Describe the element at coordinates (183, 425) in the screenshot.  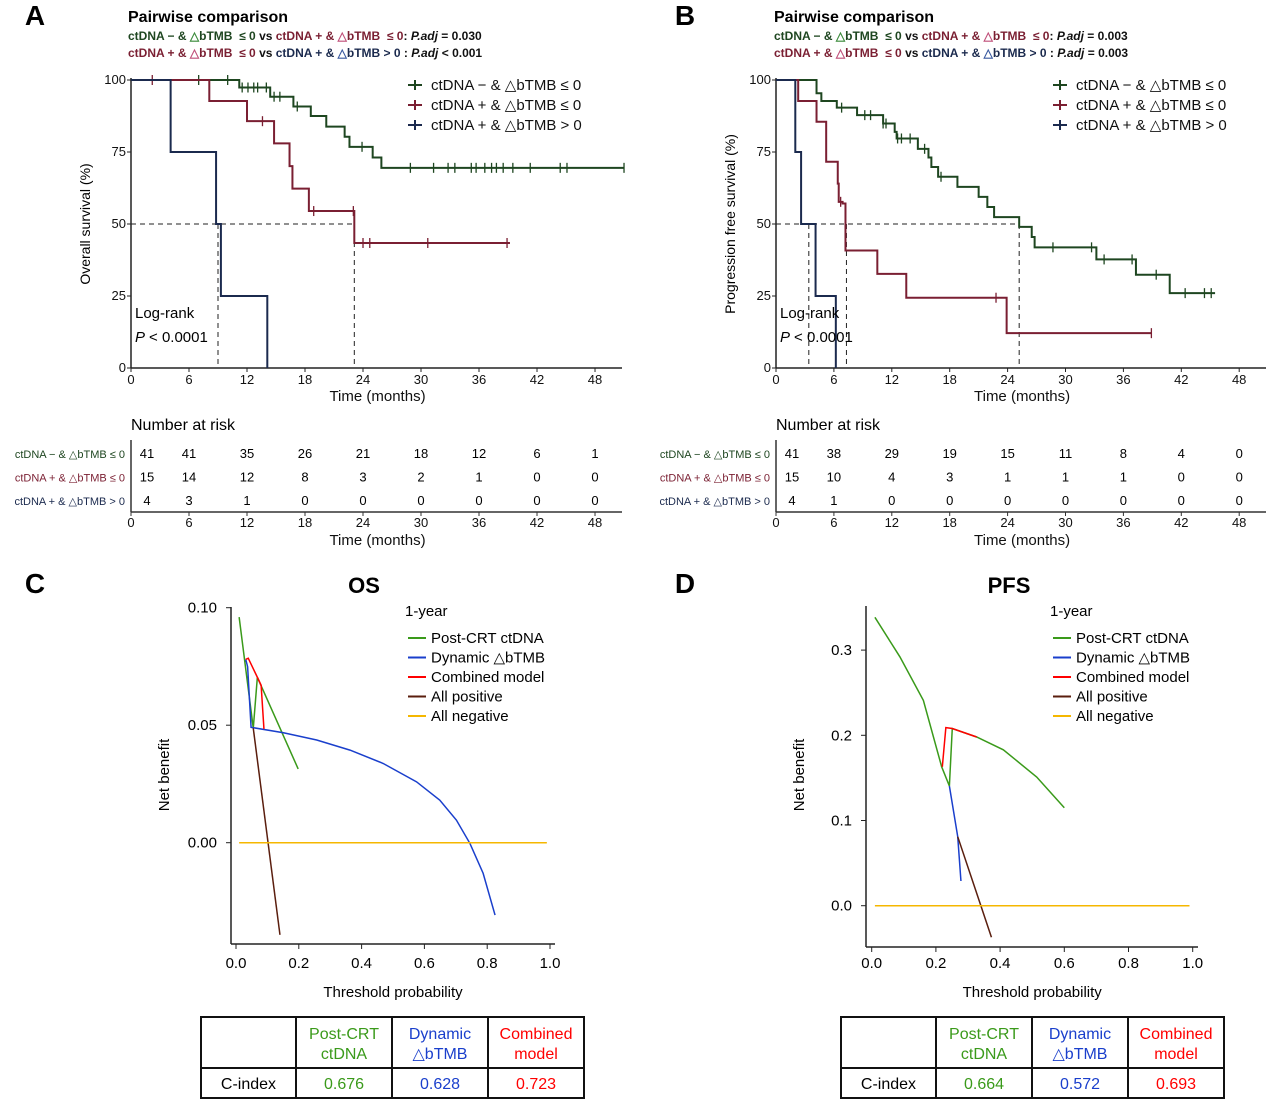
I see `risk-table-title: Number at risk` at that location.